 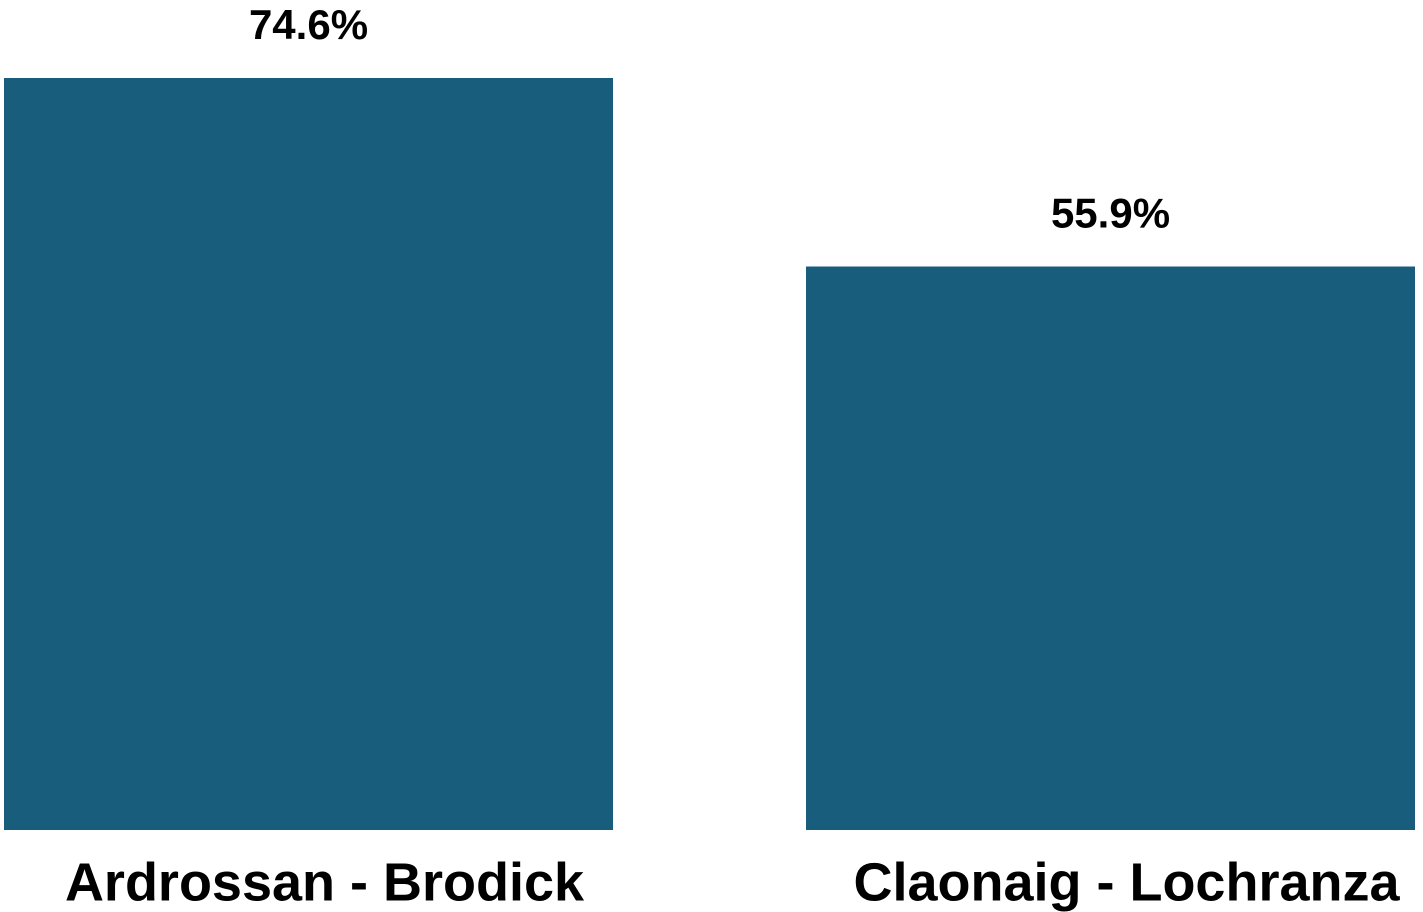 I want to click on x-tick-label: Claonaig - Lochranza, so click(x=1126, y=882).